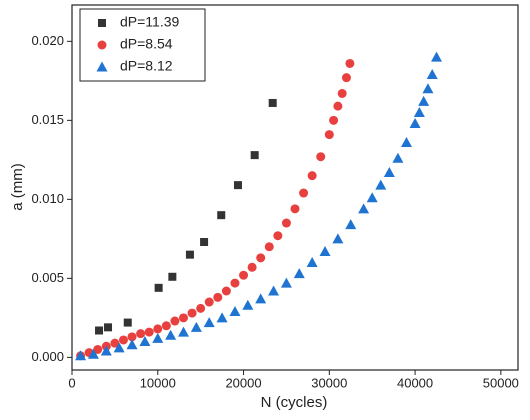  Describe the element at coordinates (146, 44) in the screenshot. I see `legend-label: dP=8.54` at that location.